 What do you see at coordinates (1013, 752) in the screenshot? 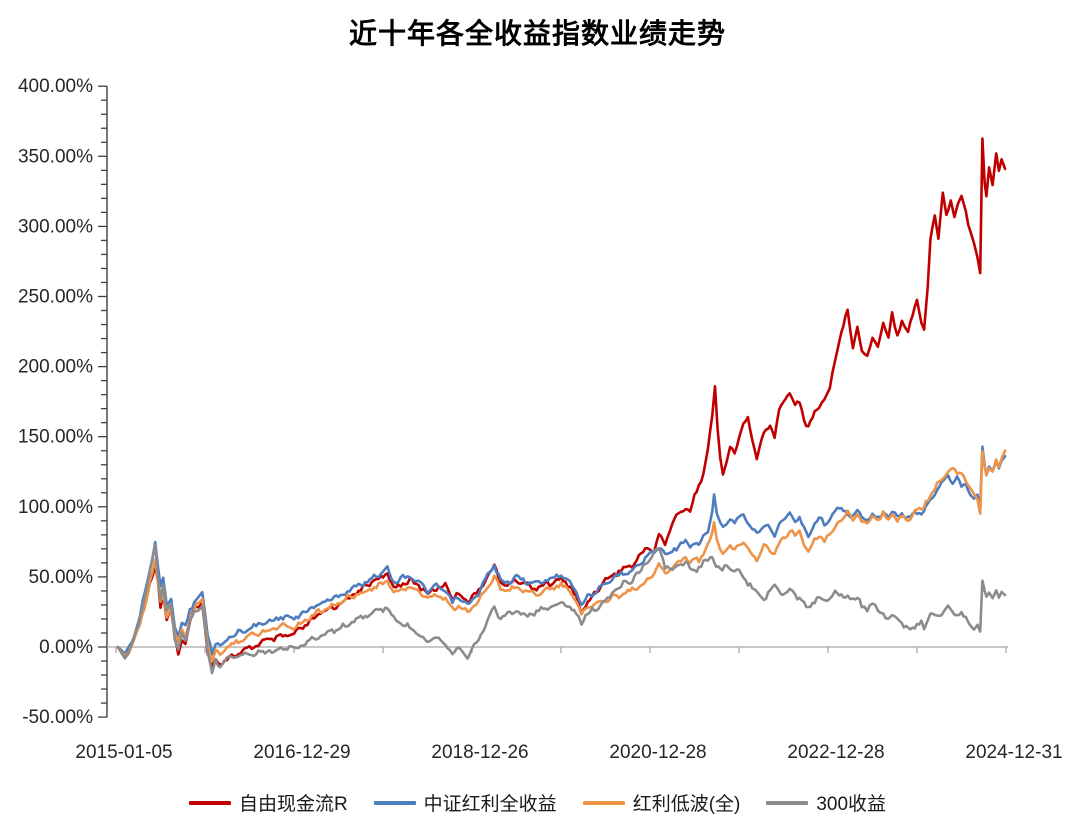
I see `x-axis-label: 2024-12-31` at bounding box center [1013, 752].